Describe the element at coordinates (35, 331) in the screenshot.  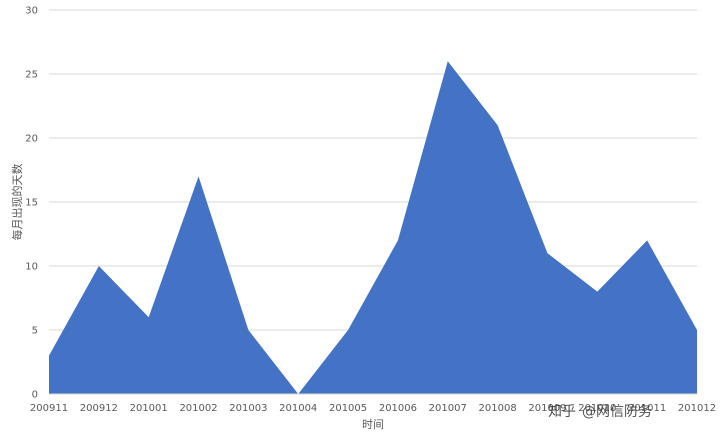
I see `y-tick-label: 5` at that location.